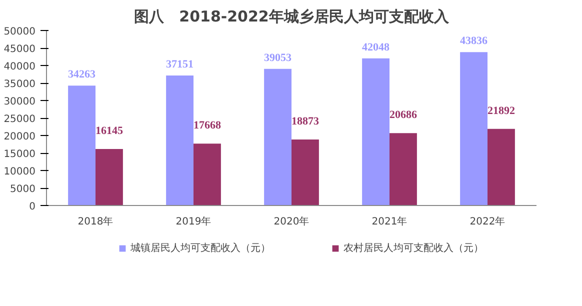  What do you see at coordinates (376, 47) in the screenshot?
I see `data-label: 42048` at bounding box center [376, 47].